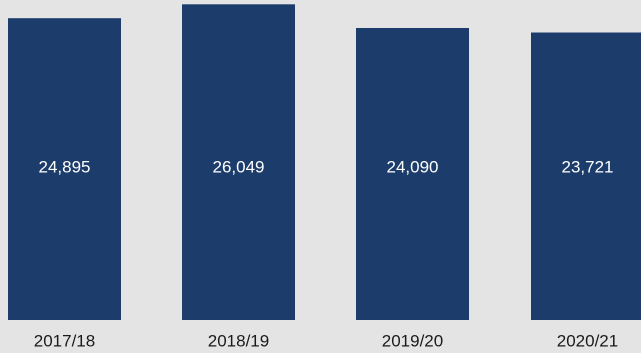  What do you see at coordinates (65, 166) in the screenshot?
I see `bar-value-label: 24,895` at bounding box center [65, 166].